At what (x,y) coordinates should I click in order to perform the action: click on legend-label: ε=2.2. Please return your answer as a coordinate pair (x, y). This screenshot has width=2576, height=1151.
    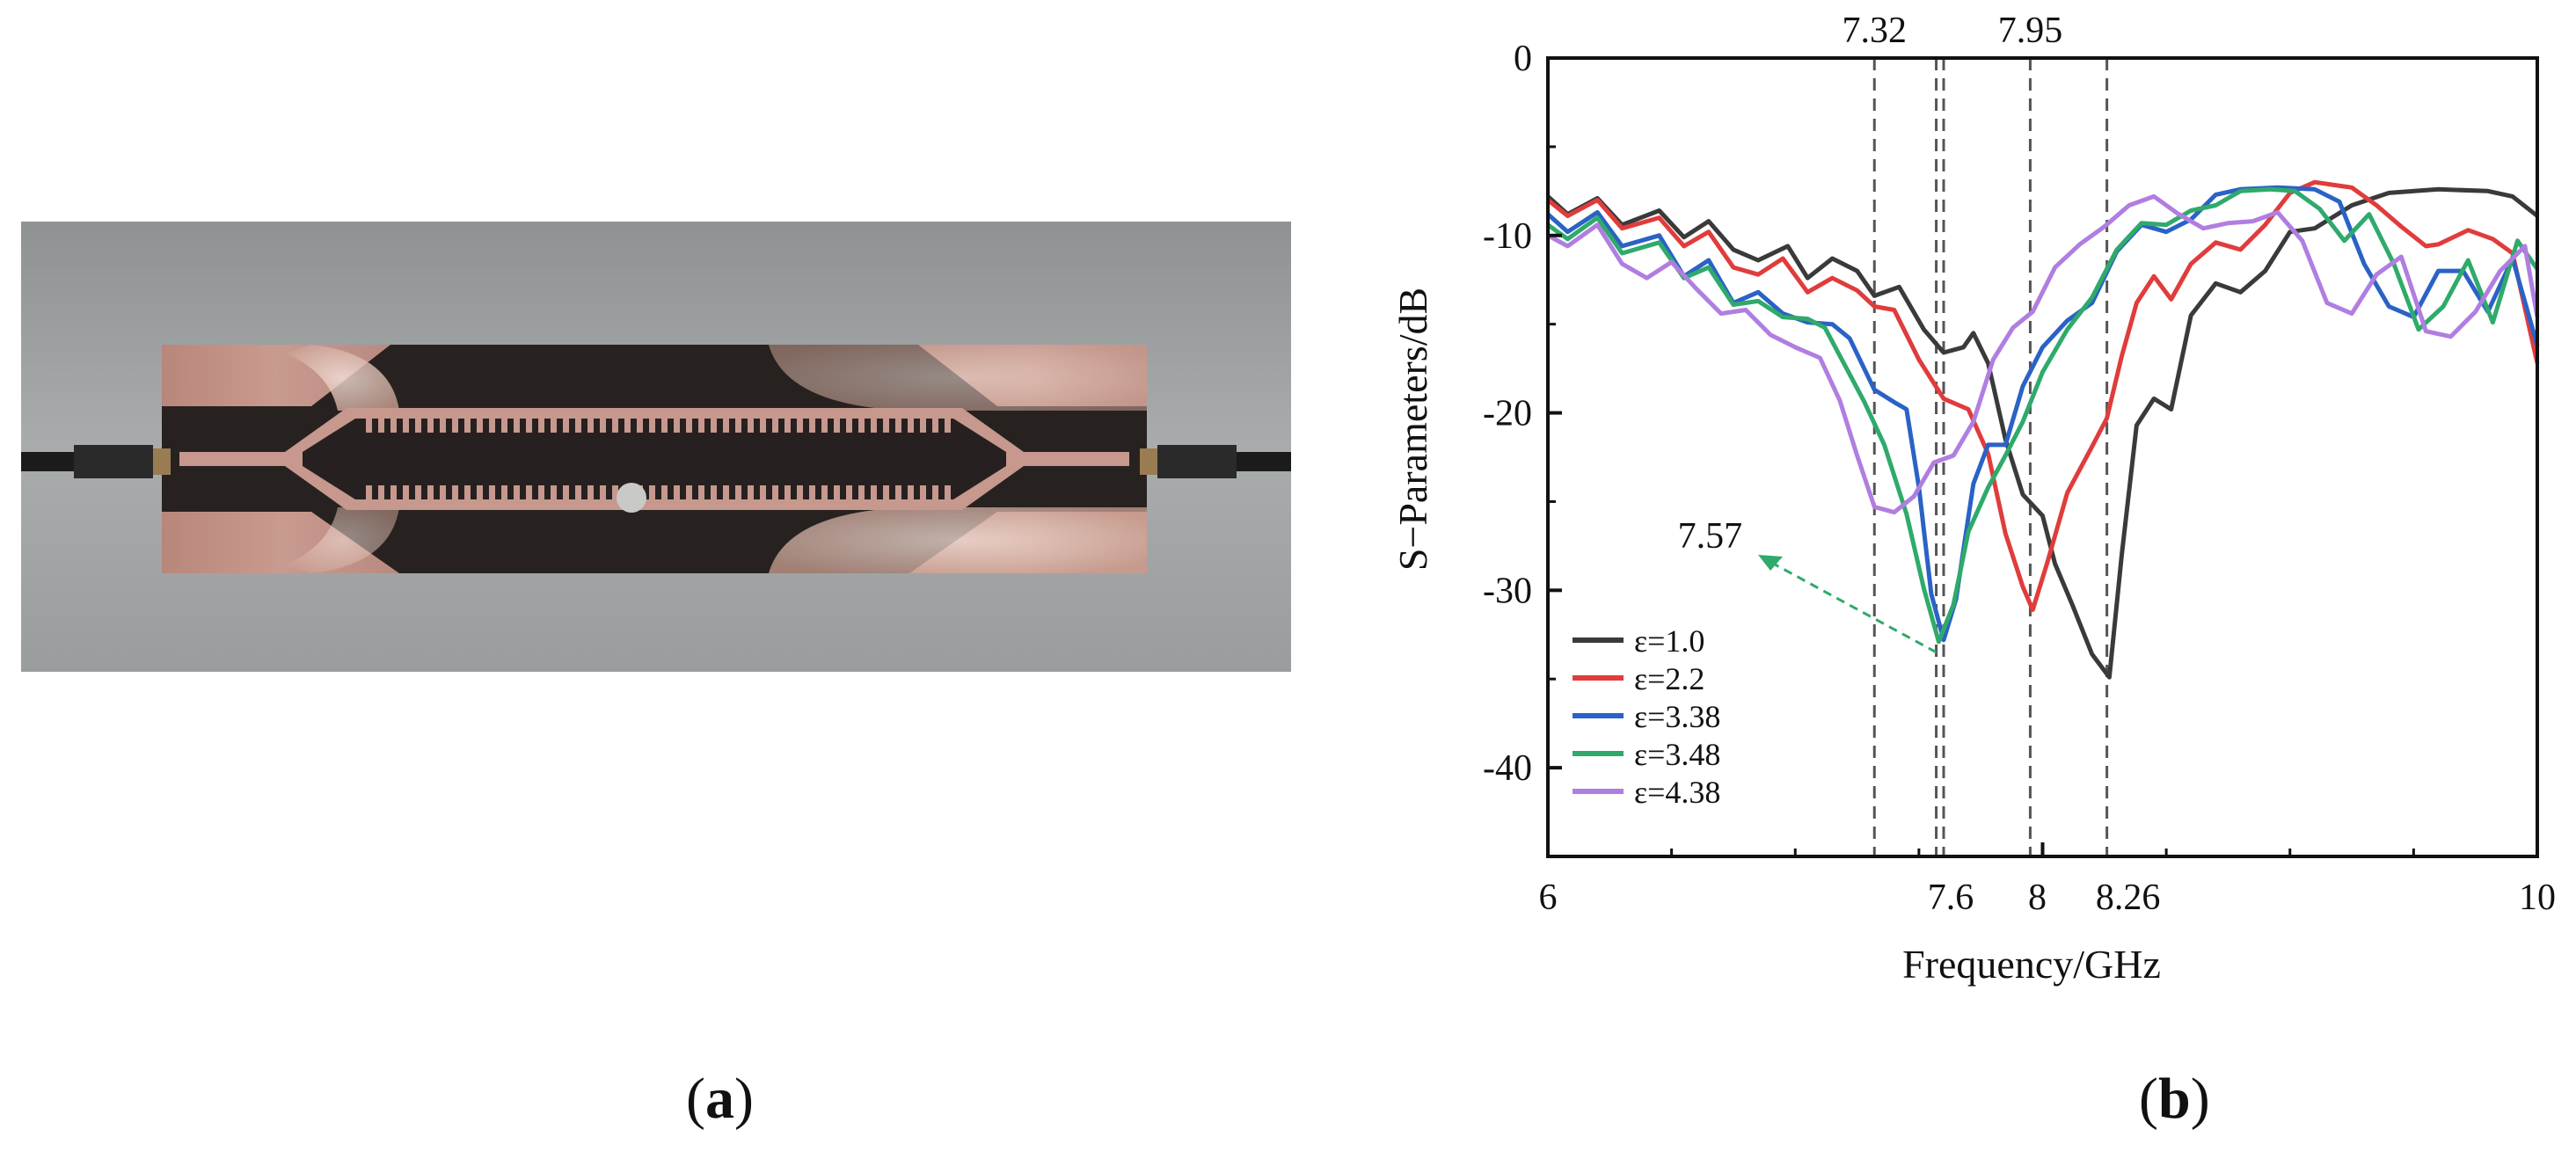
    Looking at the image, I should click on (1669, 678).